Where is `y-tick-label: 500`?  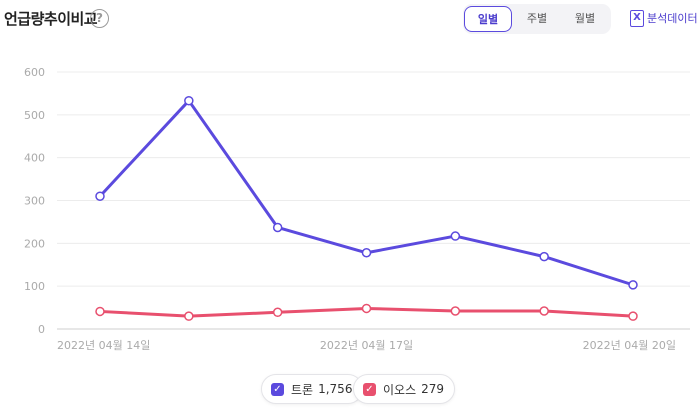
y-tick-label: 500 is located at coordinates (34, 115).